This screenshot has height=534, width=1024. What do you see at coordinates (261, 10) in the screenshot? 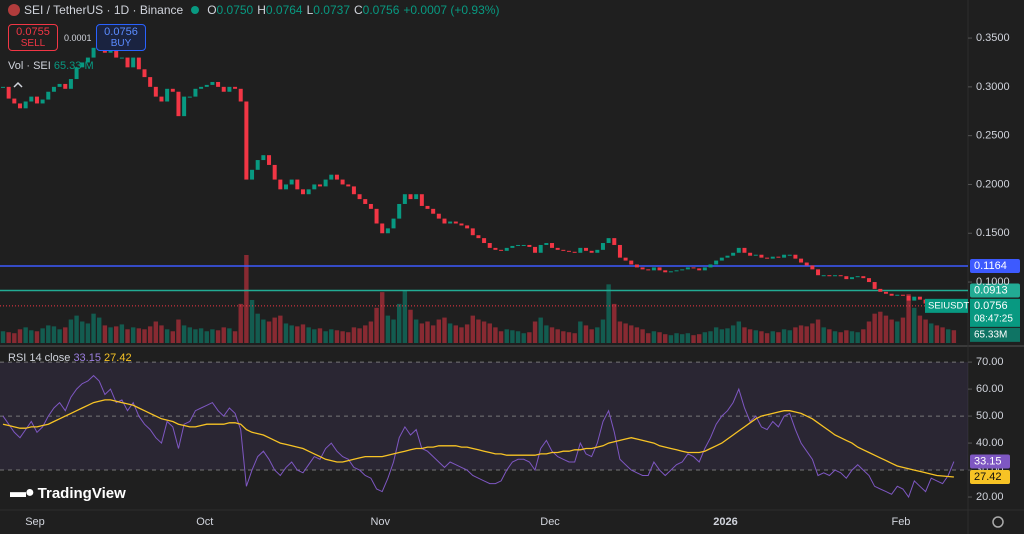
I see `ohlc-label: H` at bounding box center [261, 10].